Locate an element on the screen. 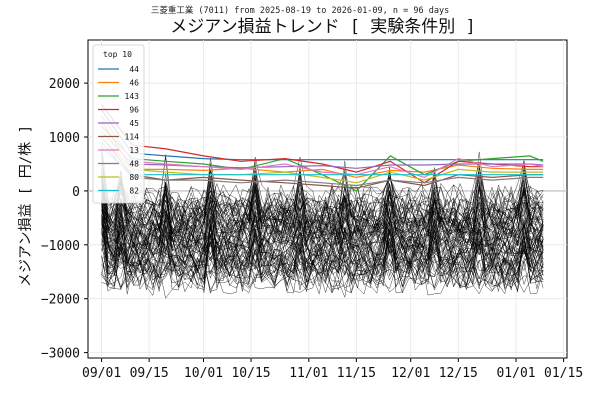 The height and width of the screenshot is (400, 600). legend-label: 46 is located at coordinates (134, 83).